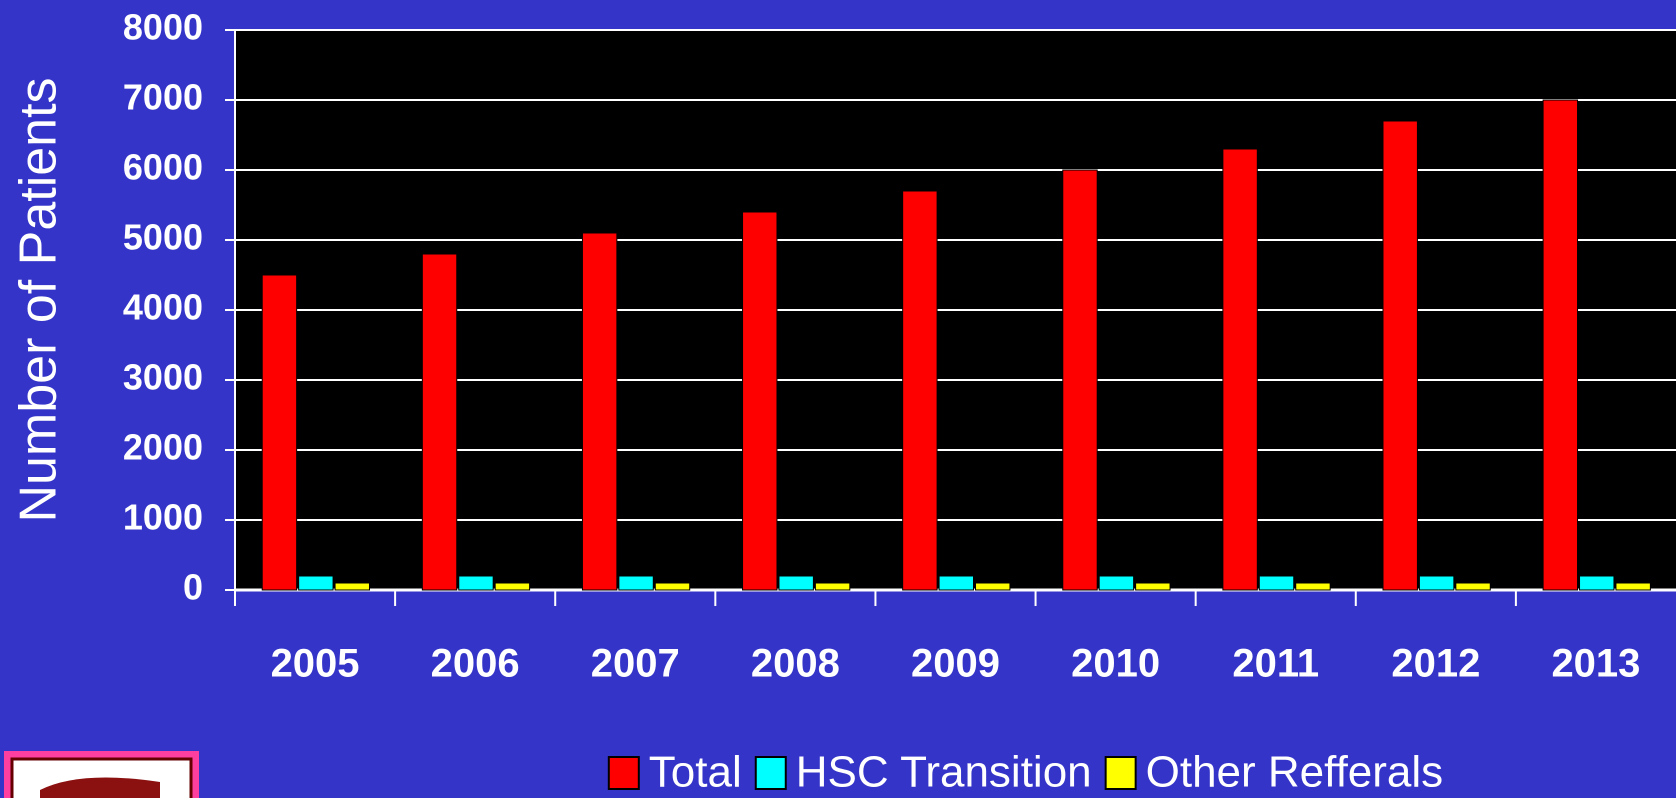  Describe the element at coordinates (795, 664) in the screenshot. I see `x-tick-label: 2008` at that location.